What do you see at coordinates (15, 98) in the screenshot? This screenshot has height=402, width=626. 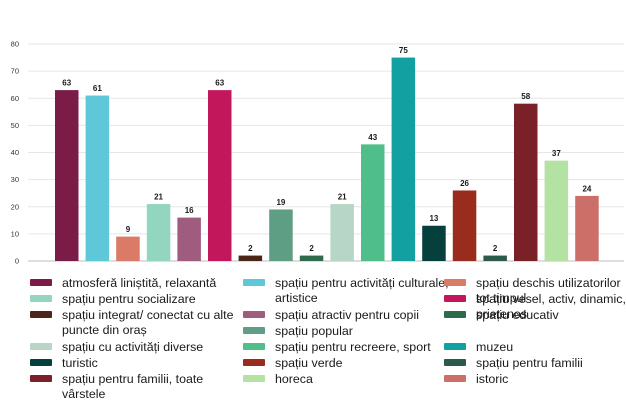 I see `y-tick-label: 60` at bounding box center [15, 98].